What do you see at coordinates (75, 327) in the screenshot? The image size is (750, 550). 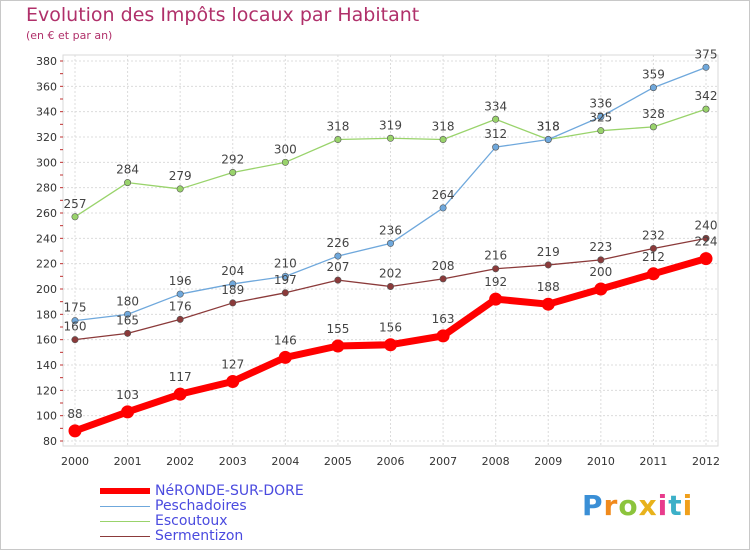 I see `data-label-3: 160` at bounding box center [75, 327].